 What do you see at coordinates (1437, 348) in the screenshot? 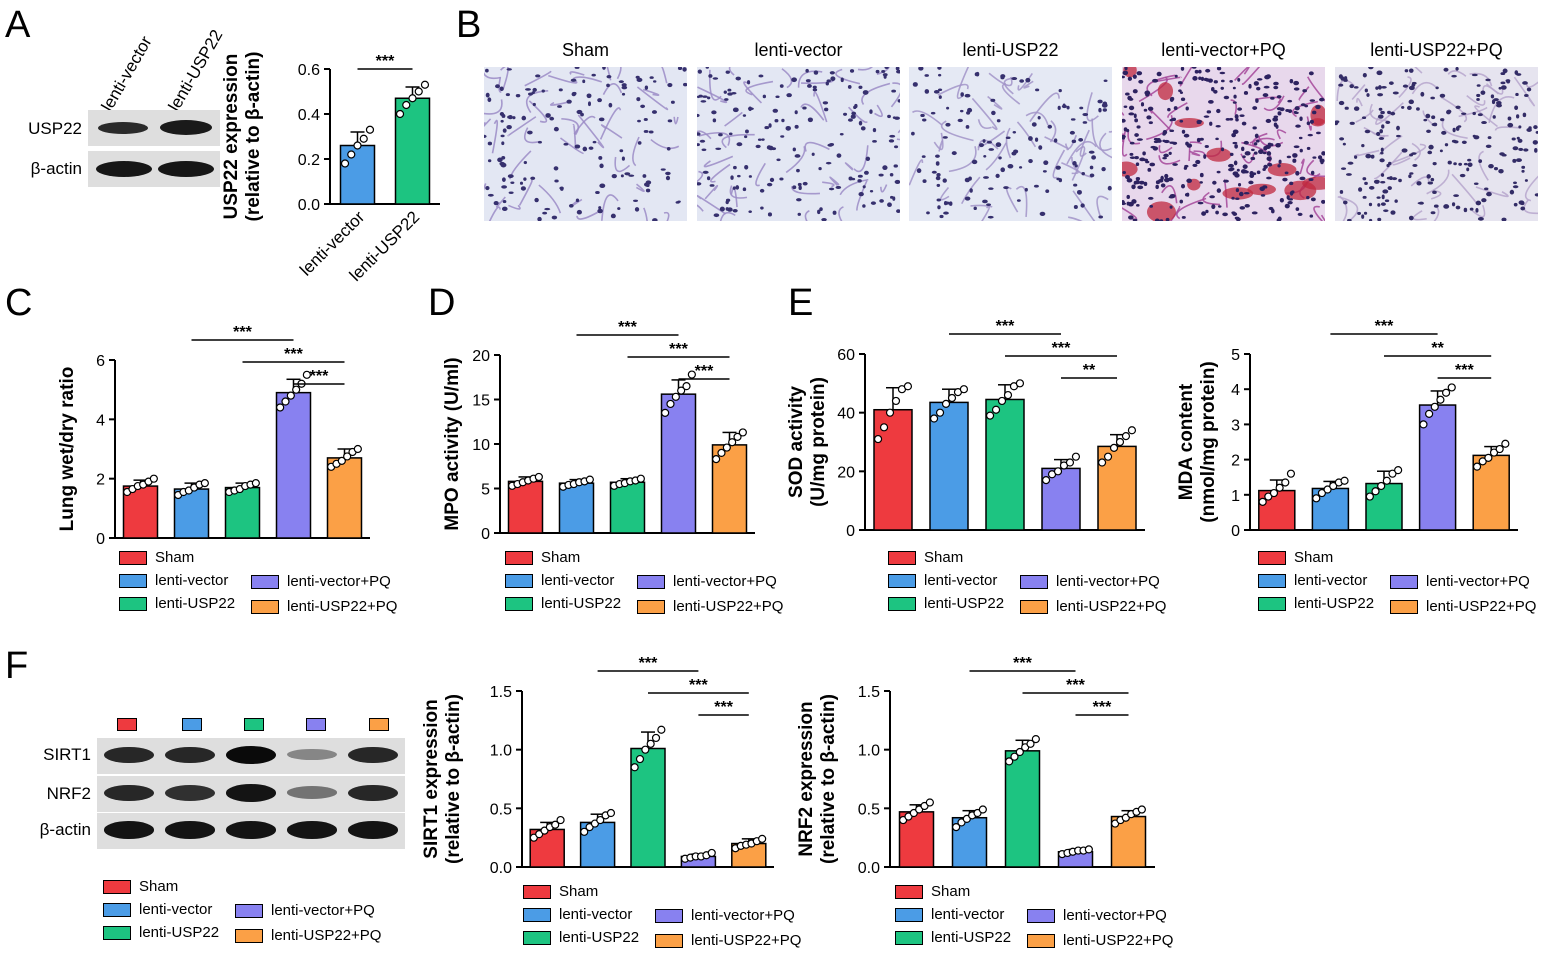
I see `significance-label: **` at bounding box center [1437, 348].